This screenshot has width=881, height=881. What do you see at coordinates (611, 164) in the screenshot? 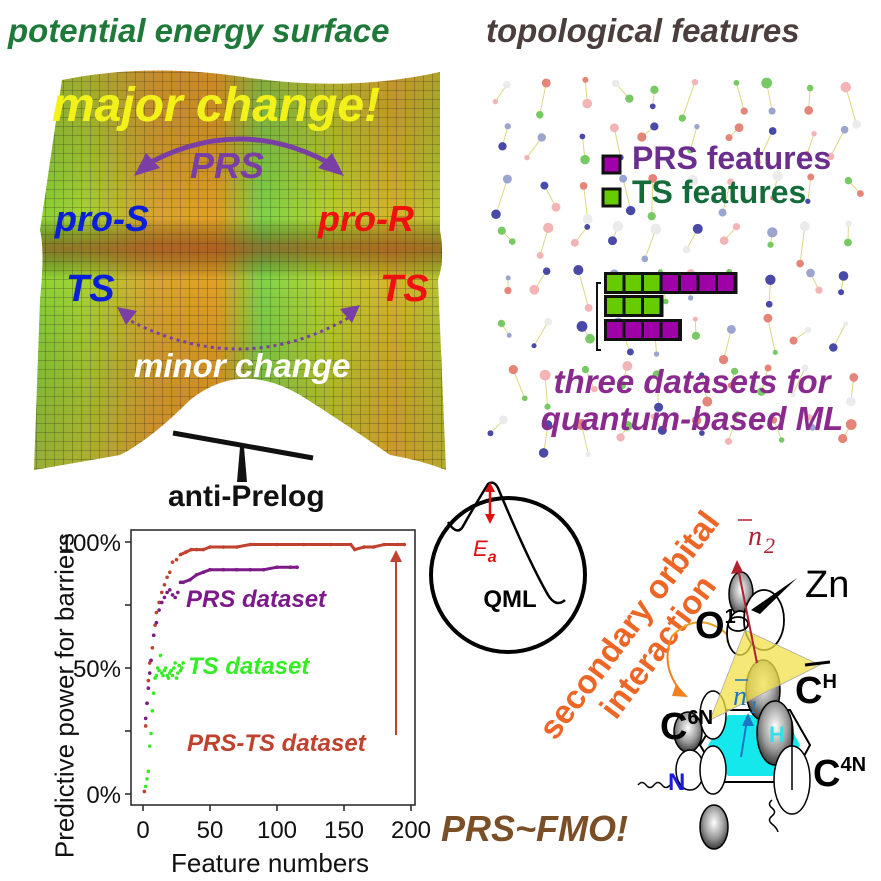
I see `legend-swatch-prs` at bounding box center [611, 164].